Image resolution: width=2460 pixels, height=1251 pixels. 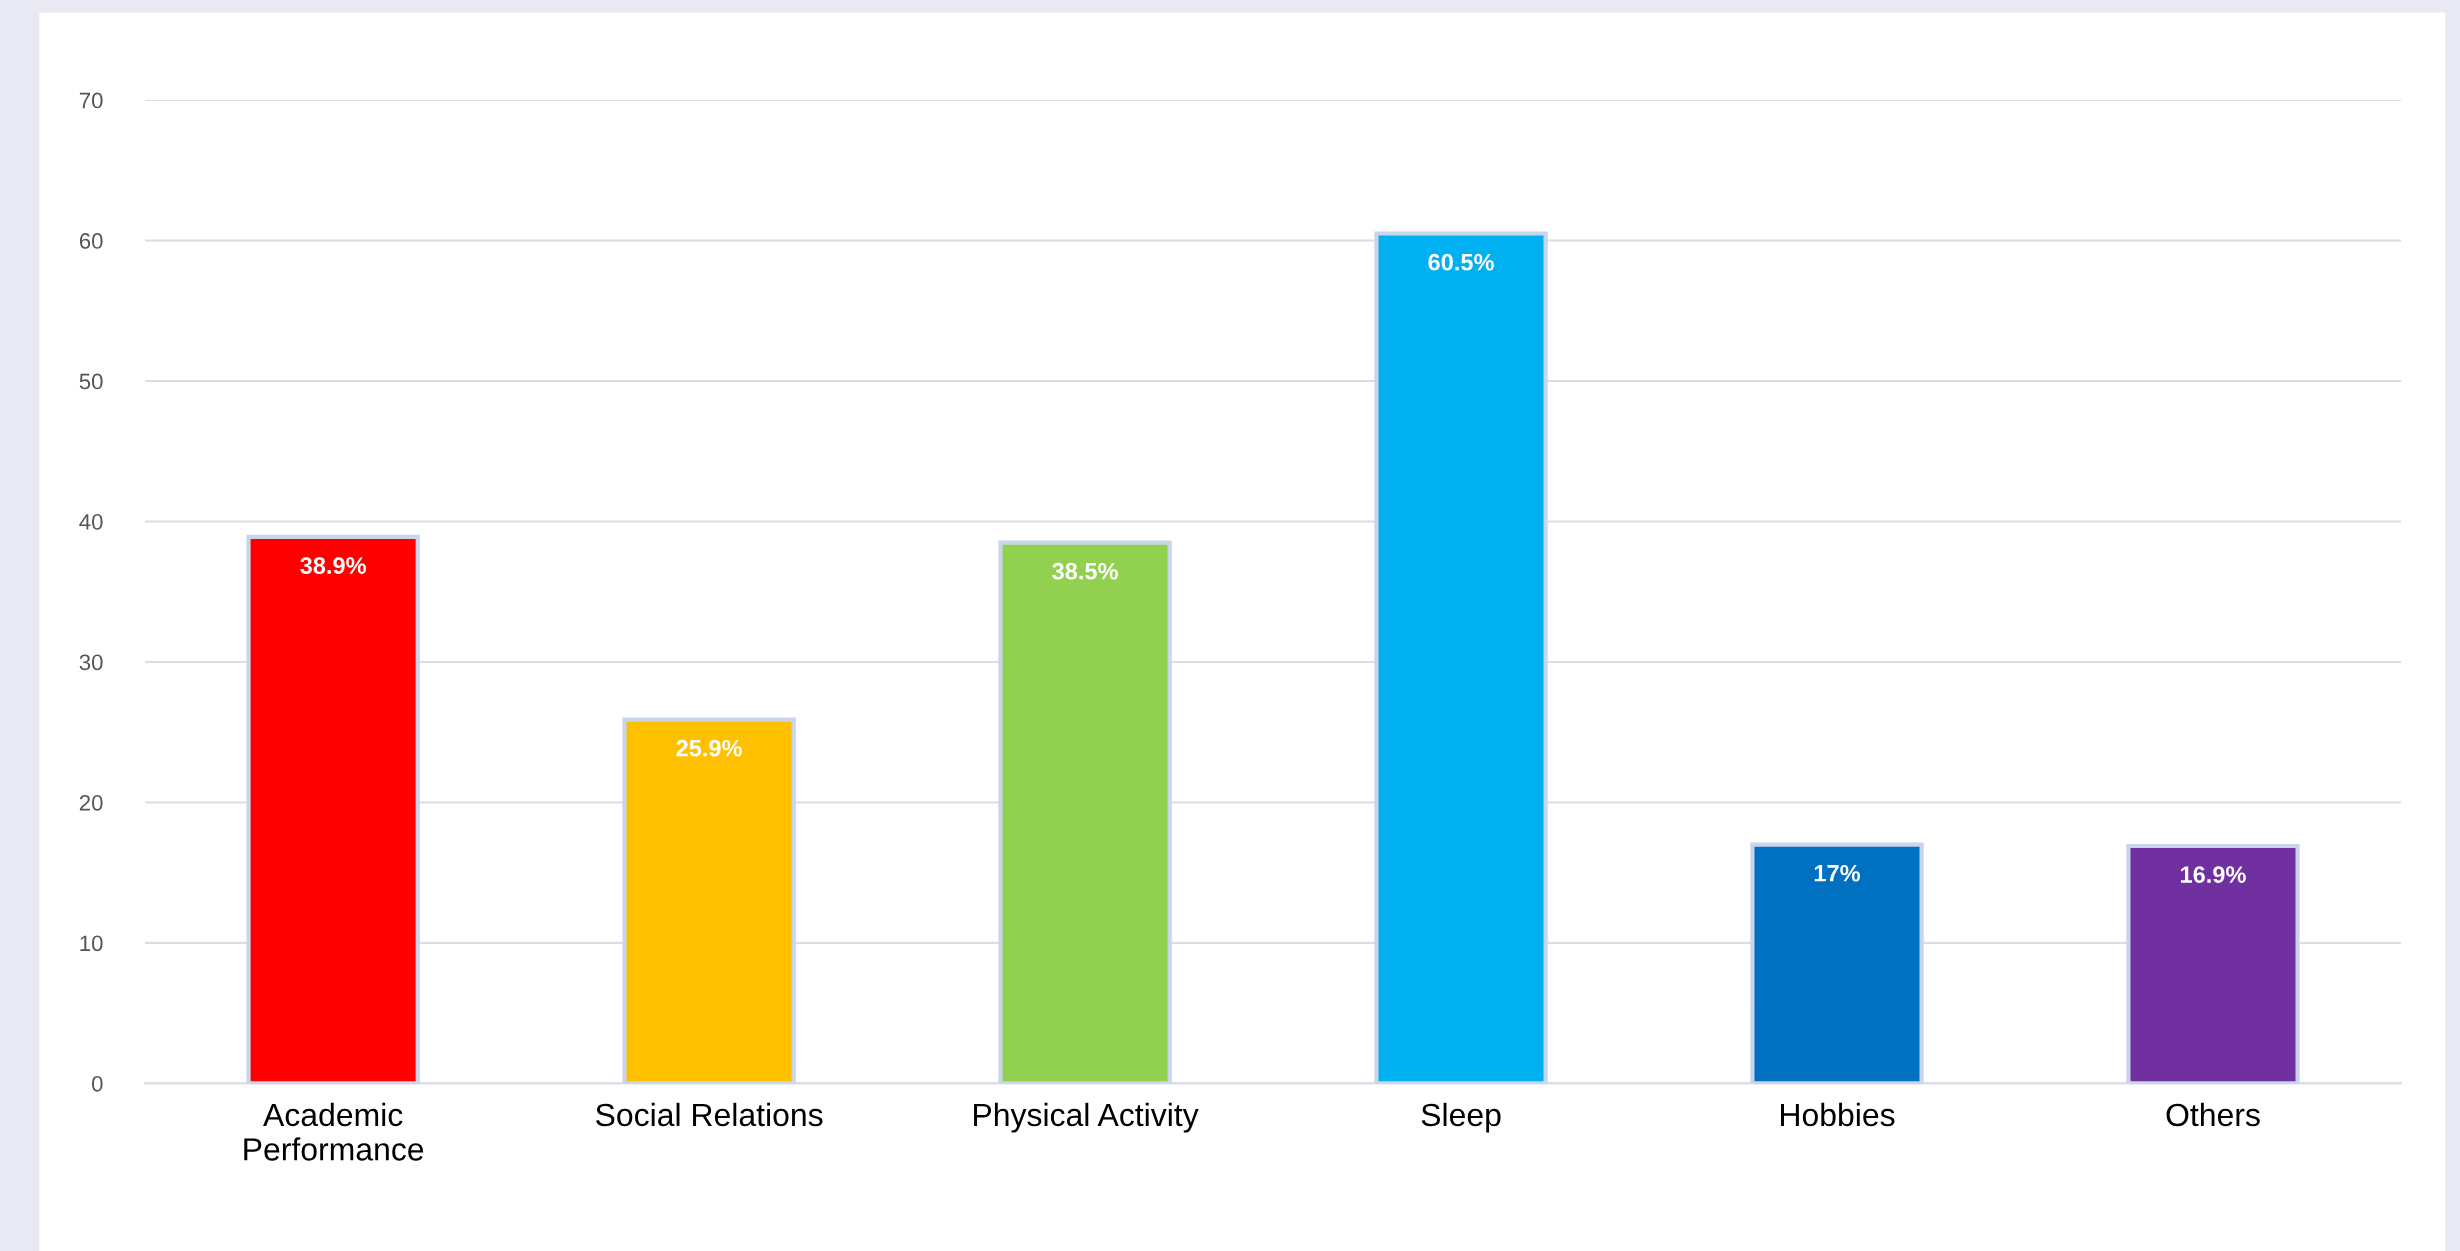 What do you see at coordinates (1086, 1117) in the screenshot?
I see `x-tick-label: Physical Activity` at bounding box center [1086, 1117].